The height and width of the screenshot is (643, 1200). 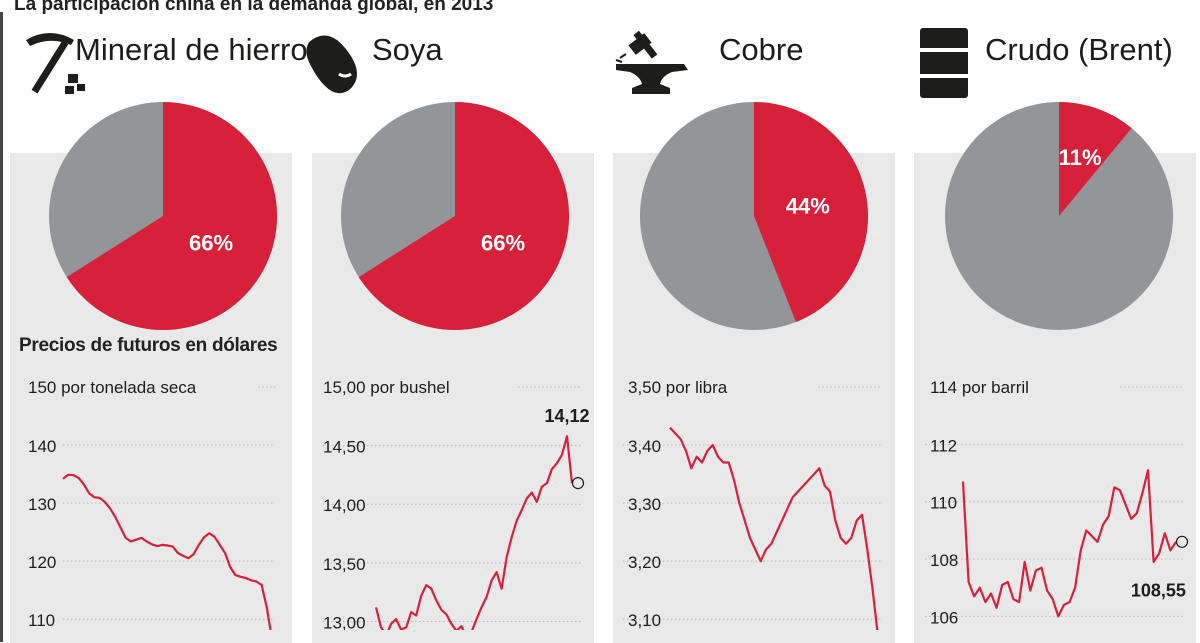 What do you see at coordinates (943, 445) in the screenshot?
I see `y-tick-label: 112` at bounding box center [943, 445].